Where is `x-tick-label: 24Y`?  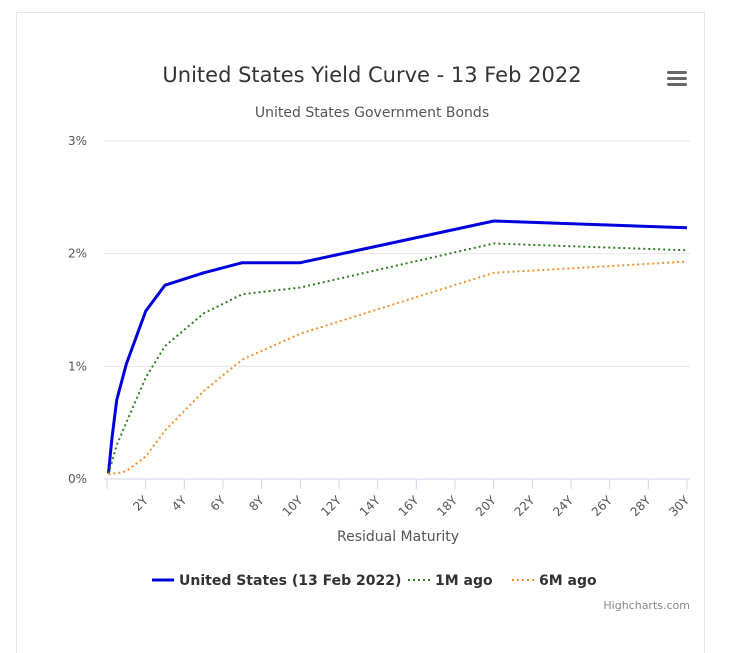 x-tick-label: 24Y is located at coordinates (563, 506).